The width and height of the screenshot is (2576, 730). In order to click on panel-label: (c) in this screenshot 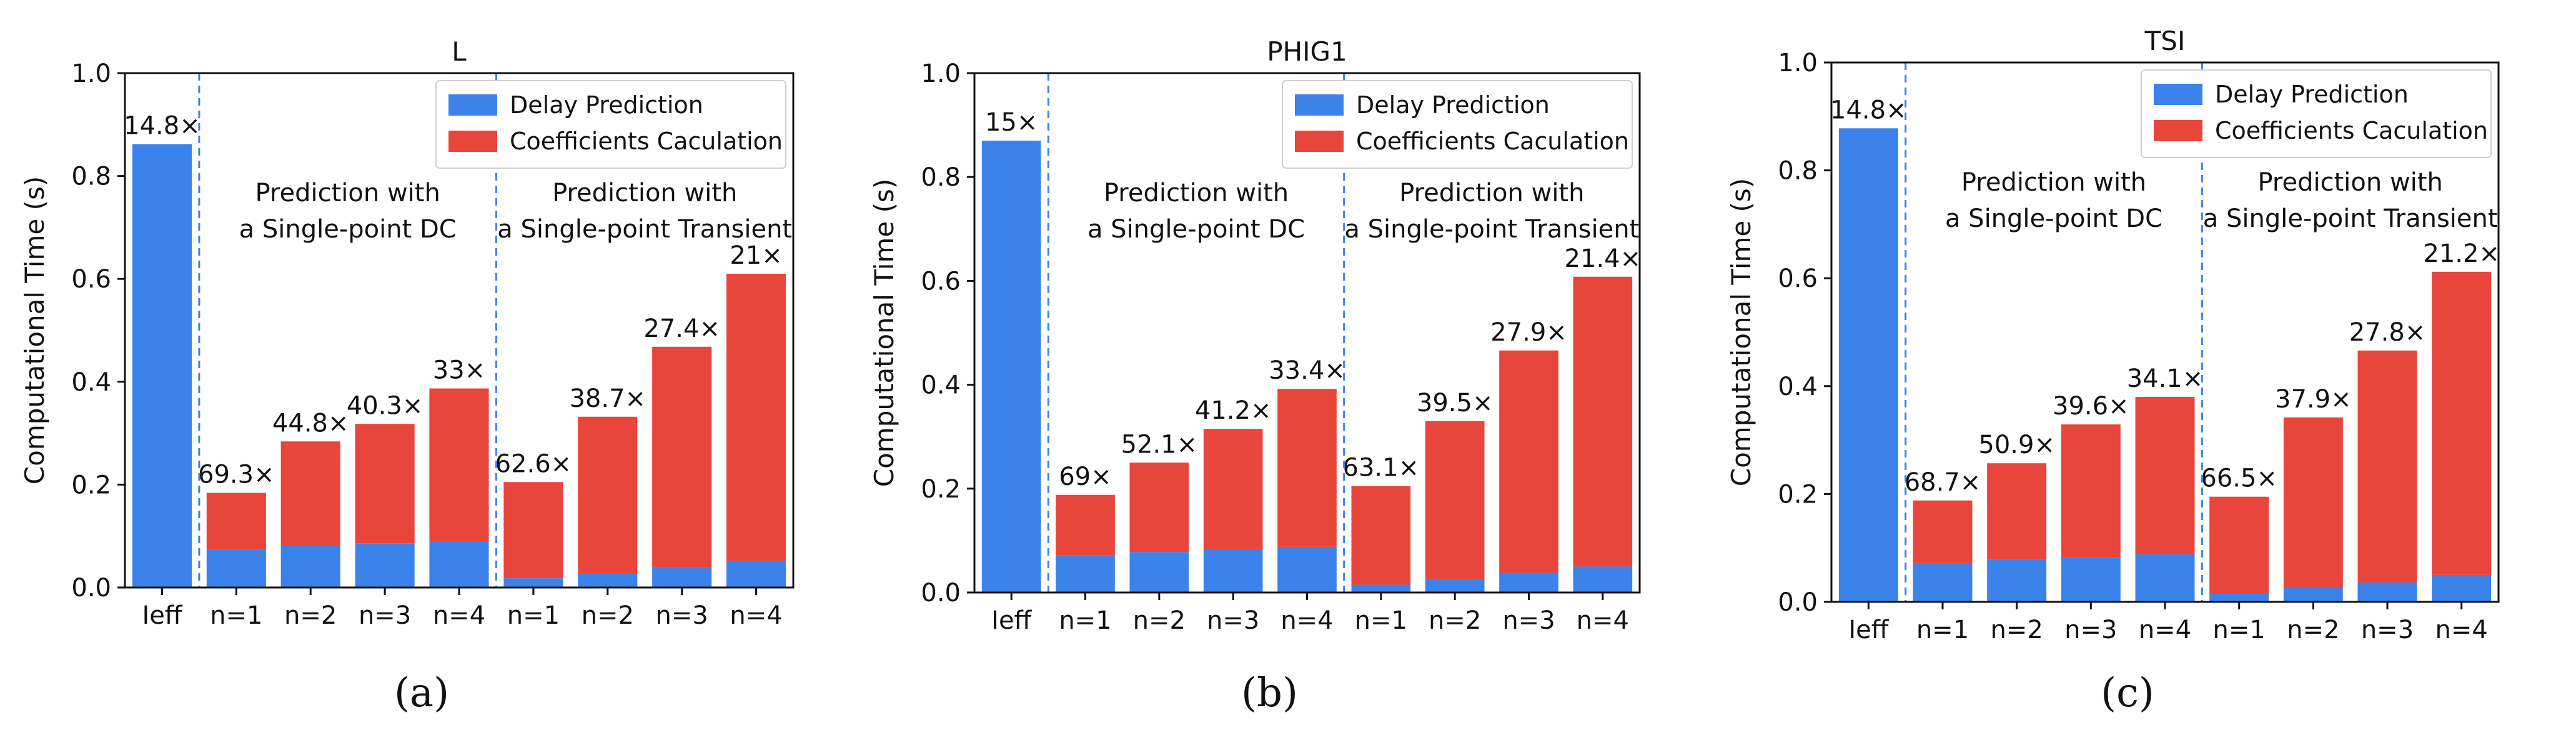, I will do `click(2127, 693)`.